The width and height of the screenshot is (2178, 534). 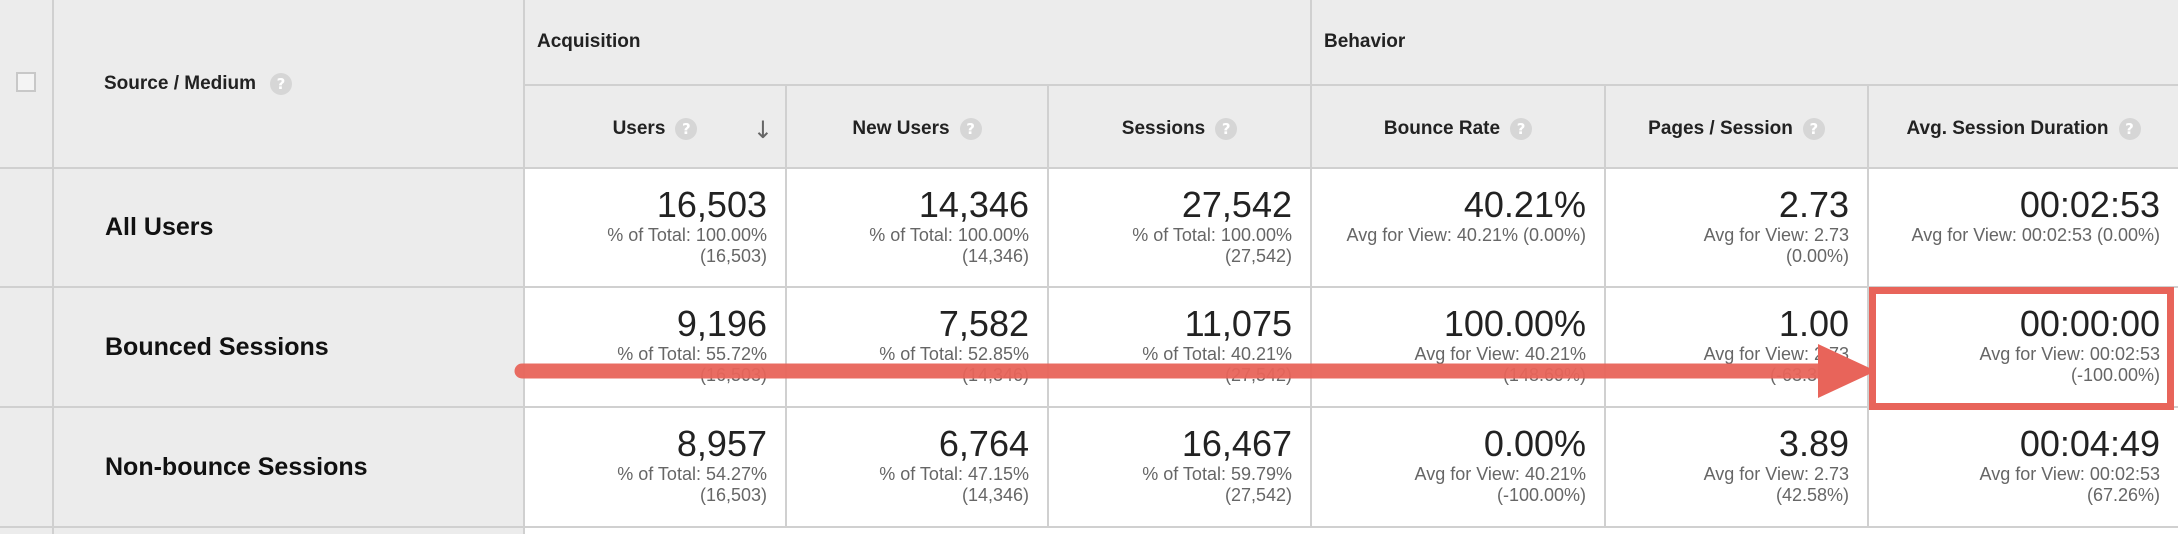 I want to click on metric-cell: 0.00% Avg for View: 40.21% (-100.00%), so click(x=1457, y=468).